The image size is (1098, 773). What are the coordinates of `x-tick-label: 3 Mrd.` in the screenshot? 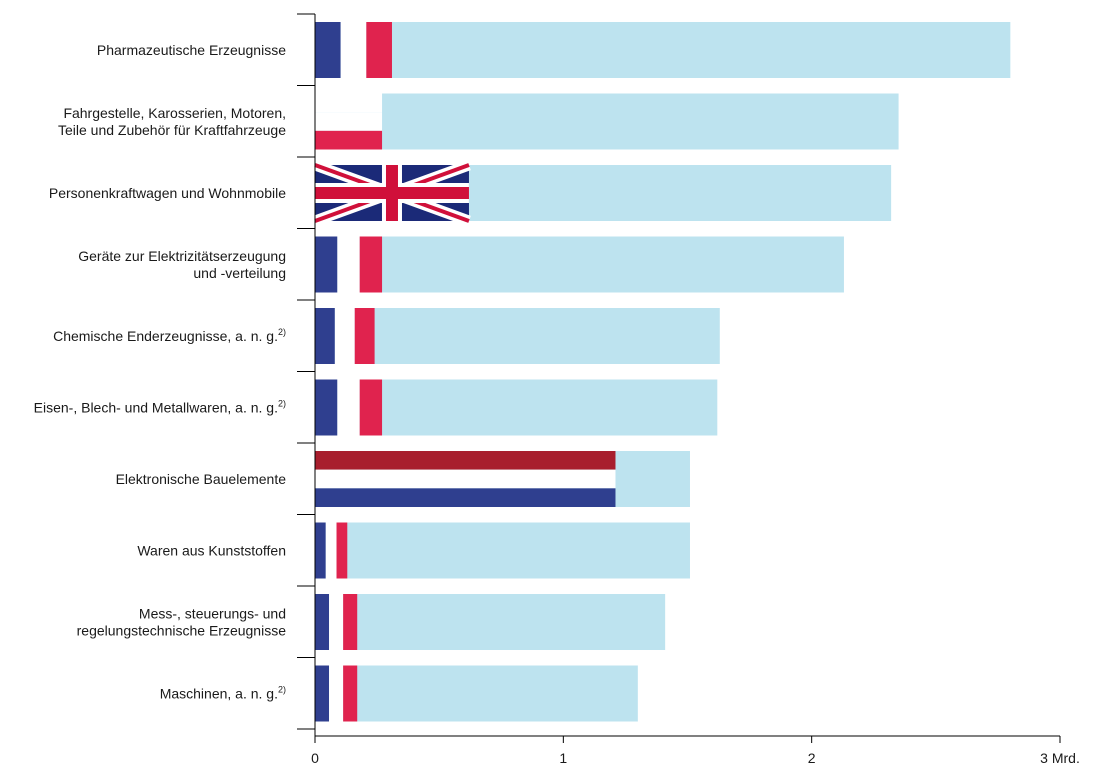 It's located at (1060, 758).